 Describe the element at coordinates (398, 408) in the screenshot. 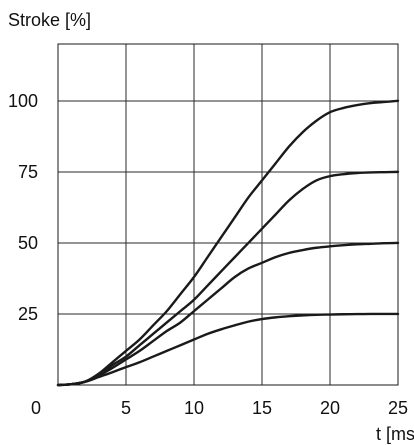

I see `x-tick-label: 25` at that location.